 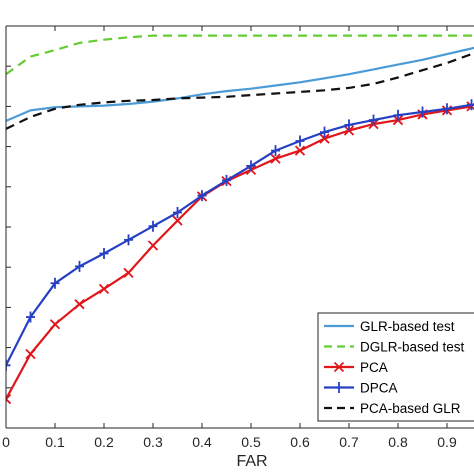 What do you see at coordinates (202, 442) in the screenshot?
I see `x-tick-label: 0.4` at bounding box center [202, 442].